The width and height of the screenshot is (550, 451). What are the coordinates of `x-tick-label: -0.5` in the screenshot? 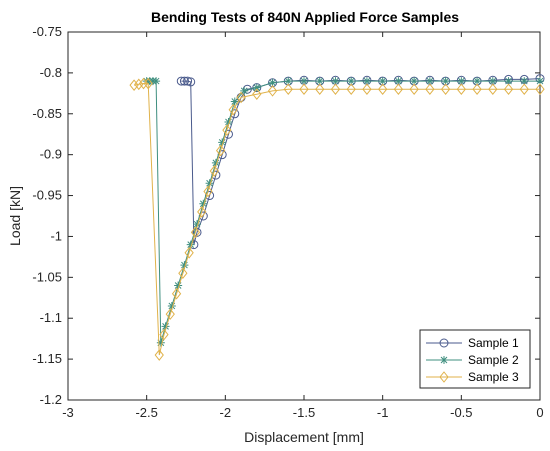 It's located at (461, 412).